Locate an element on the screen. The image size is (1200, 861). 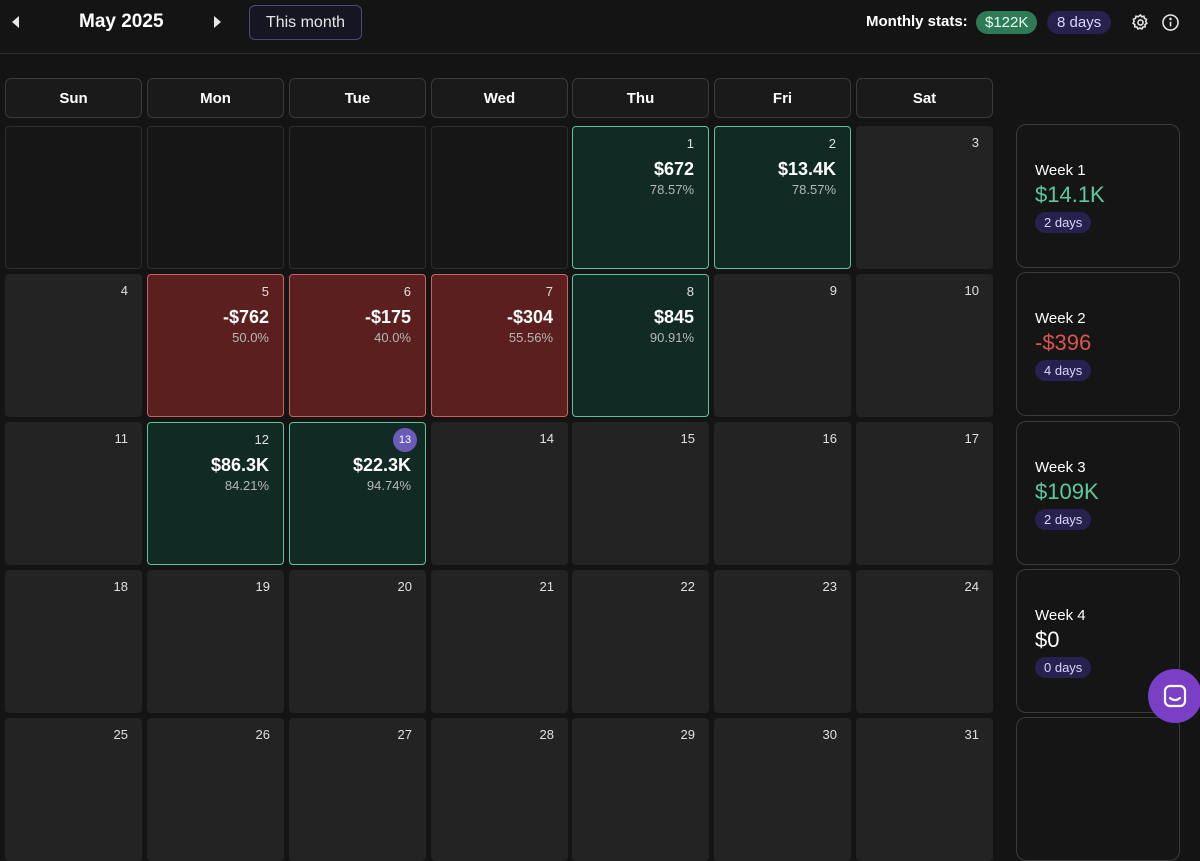
calendar-day-21: 21 is located at coordinates (499, 641).